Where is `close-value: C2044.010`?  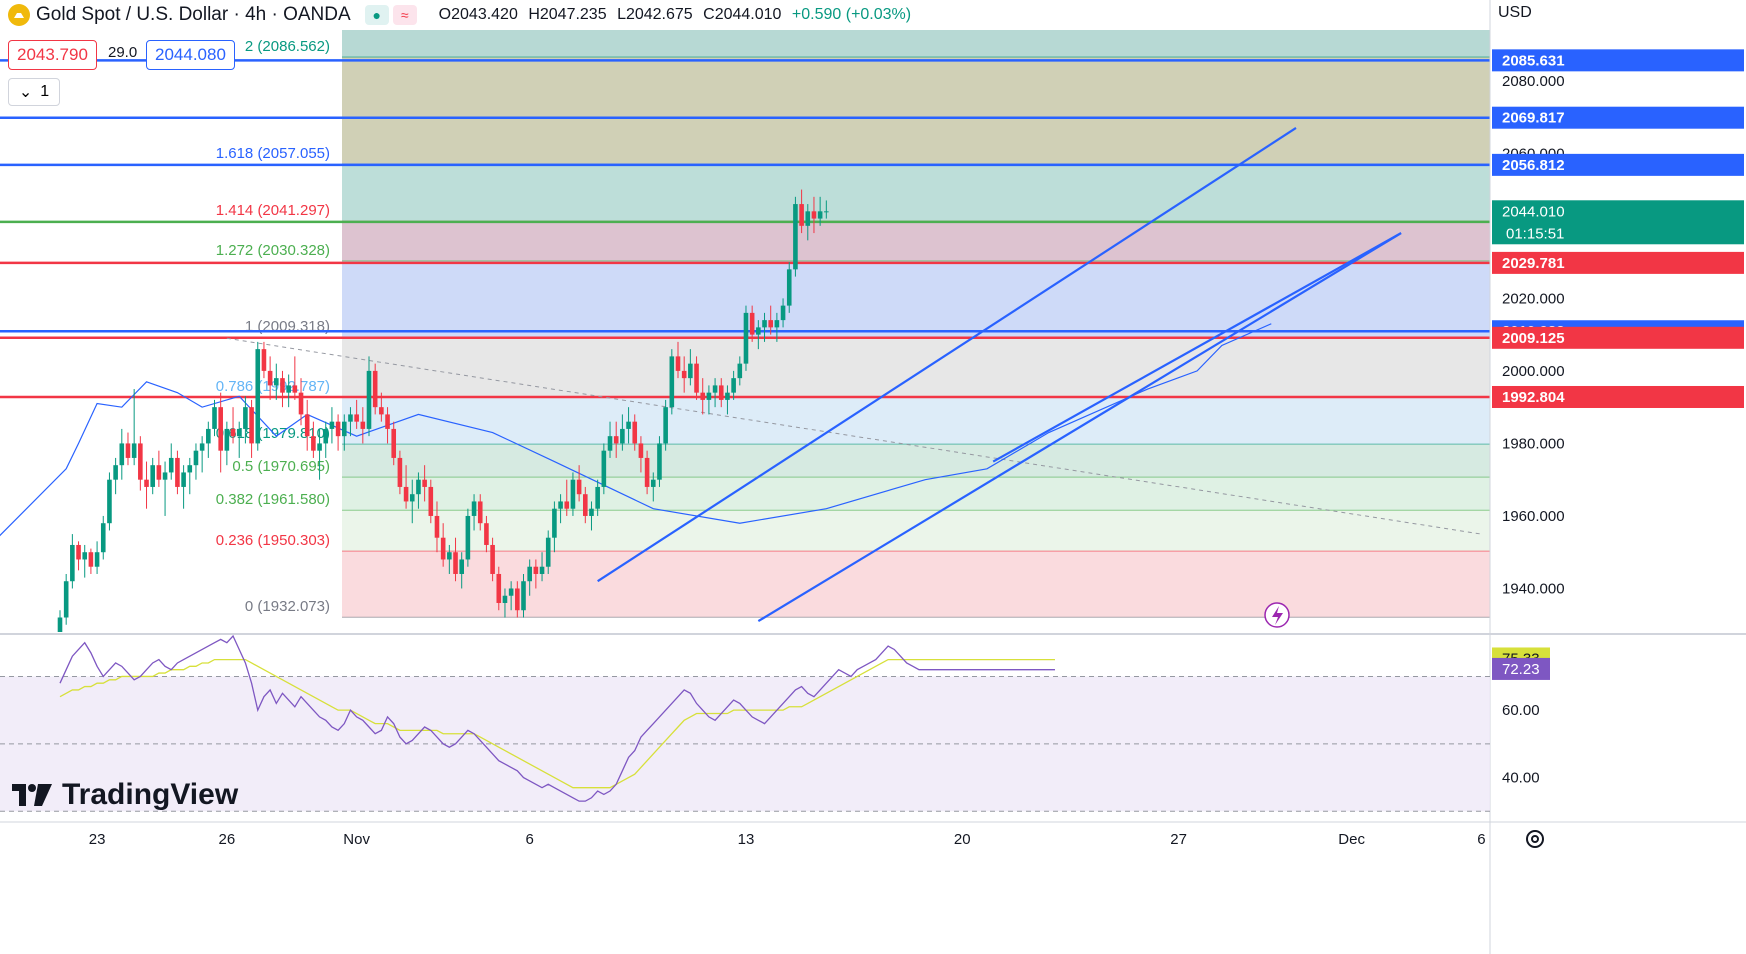 close-value: C2044.010 is located at coordinates (742, 14).